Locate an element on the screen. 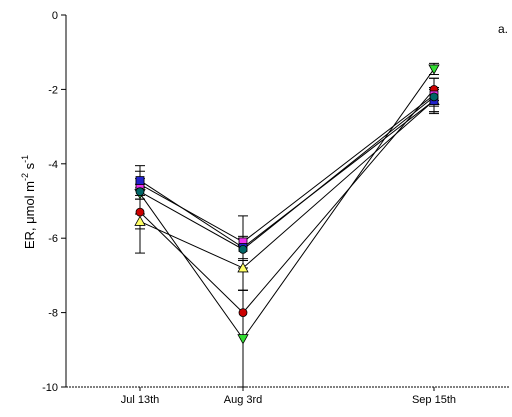 The height and width of the screenshot is (417, 512). x-tick-label-0: Jul 13th is located at coordinates (140, 400).